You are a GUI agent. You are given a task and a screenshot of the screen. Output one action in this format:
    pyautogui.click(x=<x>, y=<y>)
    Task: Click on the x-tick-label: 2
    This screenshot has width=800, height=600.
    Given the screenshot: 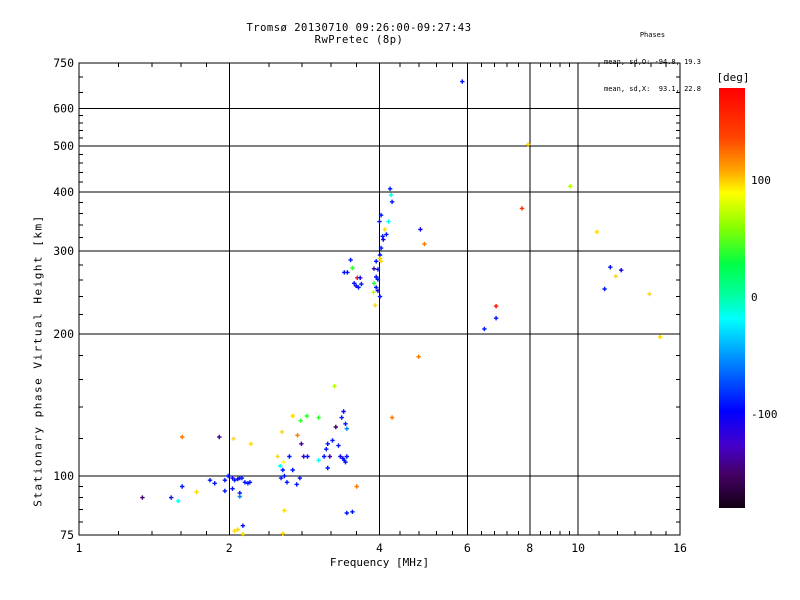 What is the action you would take?
    pyautogui.click(x=229, y=548)
    